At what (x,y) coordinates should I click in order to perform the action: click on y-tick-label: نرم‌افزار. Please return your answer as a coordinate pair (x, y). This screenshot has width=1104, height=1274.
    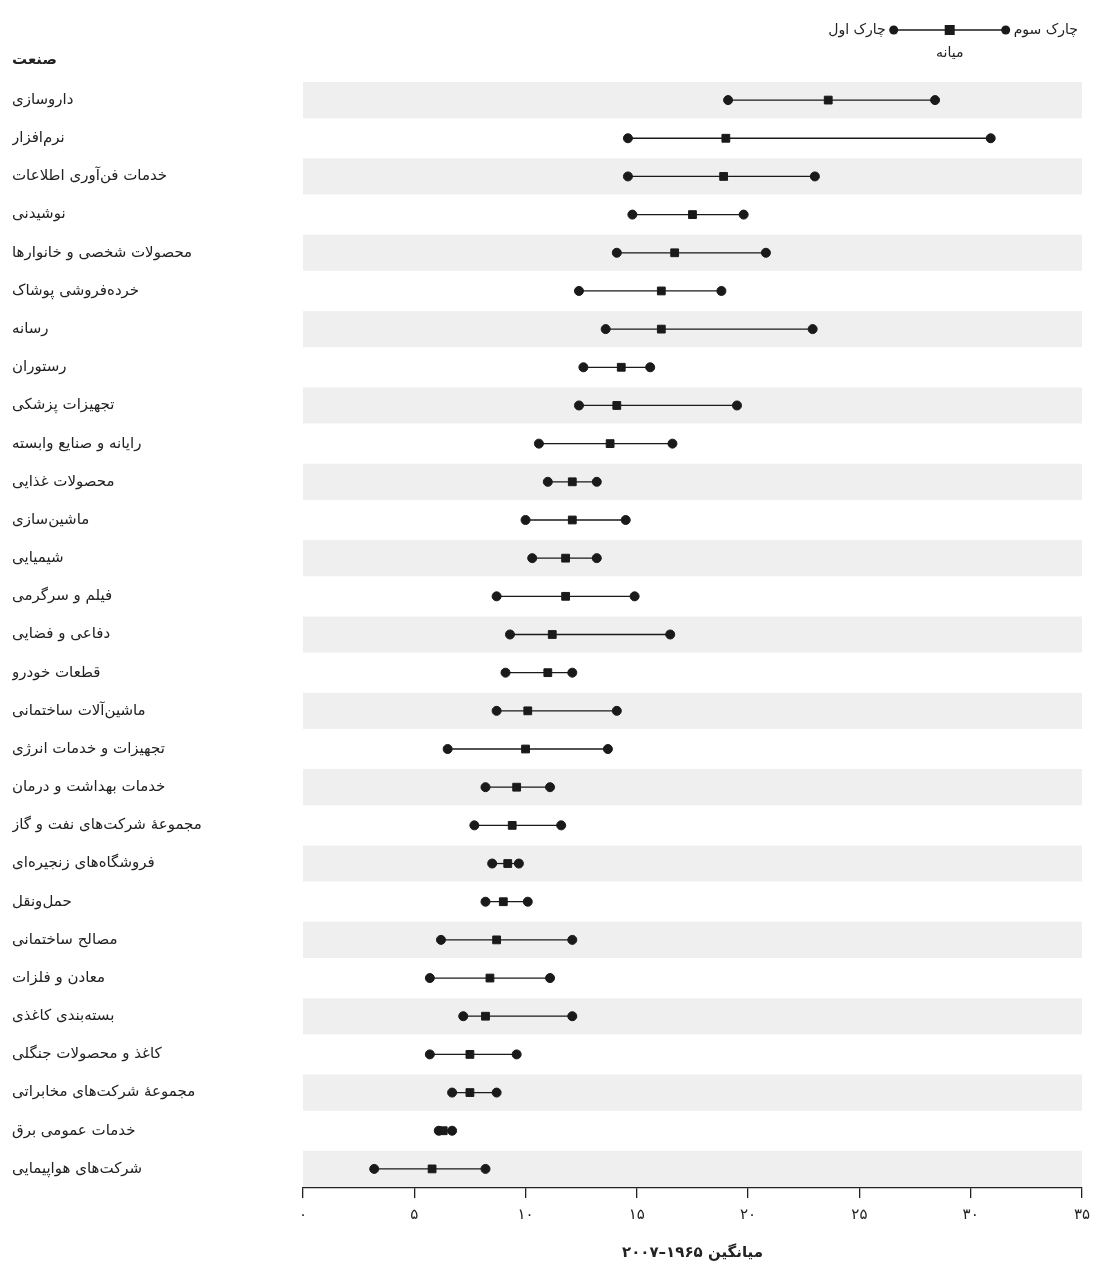
    Looking at the image, I should click on (38, 137).